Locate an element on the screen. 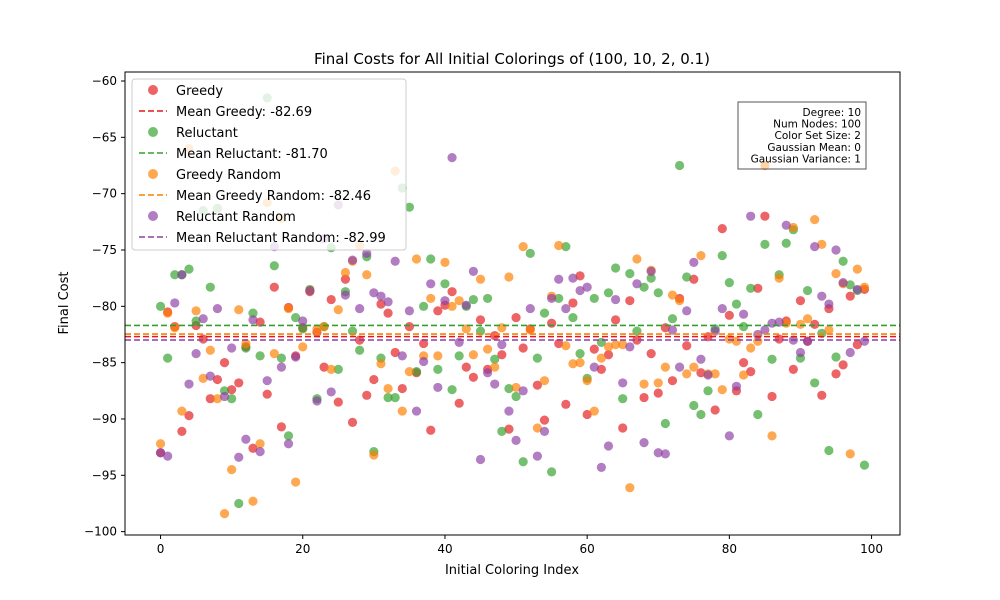 This screenshot has width=1000, height=600. y-axis-label: Final Cost is located at coordinates (64, 303).